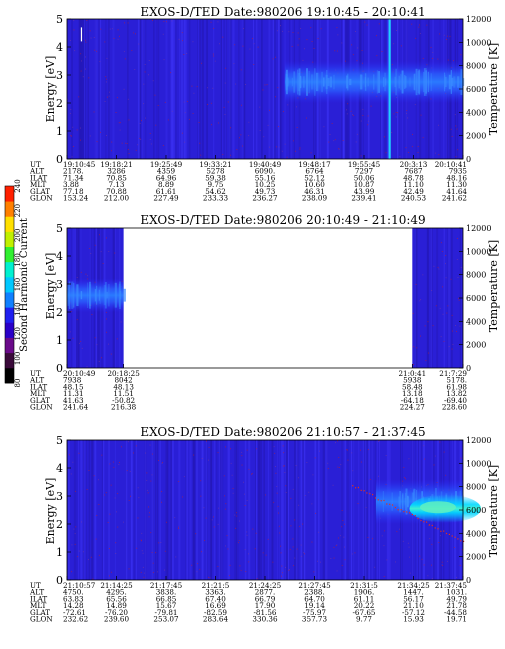 The image size is (505, 649). I want to click on orbit-table-cell: 19:55:45, so click(364, 164).